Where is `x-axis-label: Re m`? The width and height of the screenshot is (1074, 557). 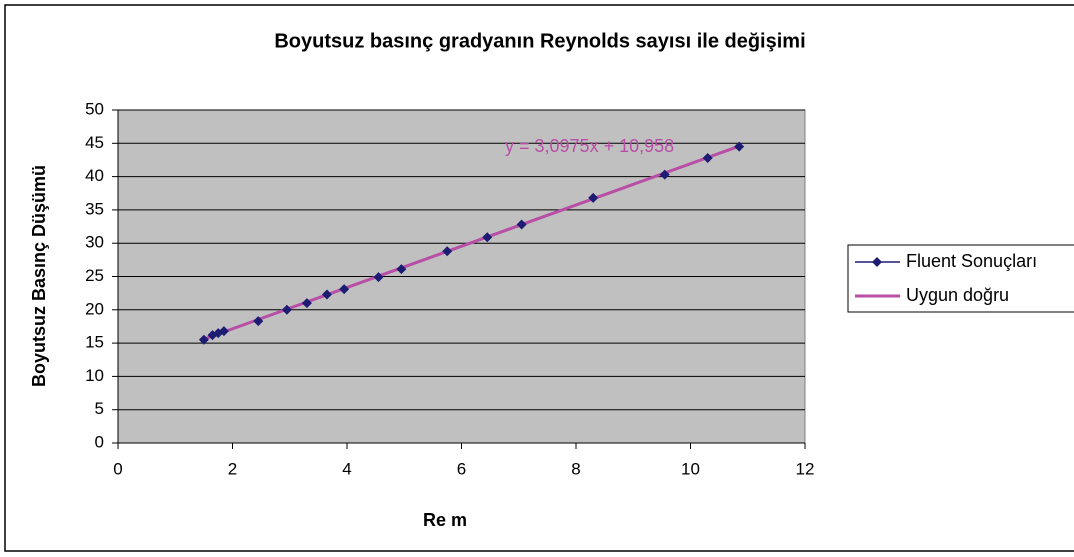 x-axis-label: Re m is located at coordinates (445, 520).